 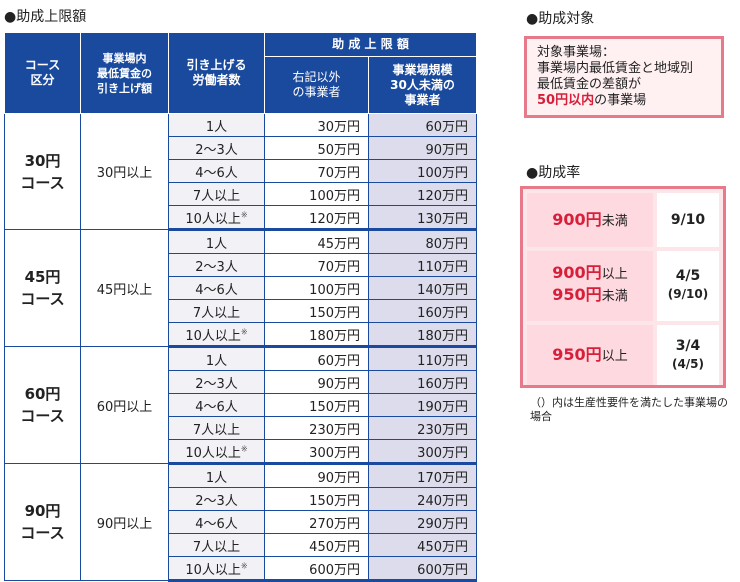 I want to click on rate-value-productivity: (9/10), so click(x=688, y=294).